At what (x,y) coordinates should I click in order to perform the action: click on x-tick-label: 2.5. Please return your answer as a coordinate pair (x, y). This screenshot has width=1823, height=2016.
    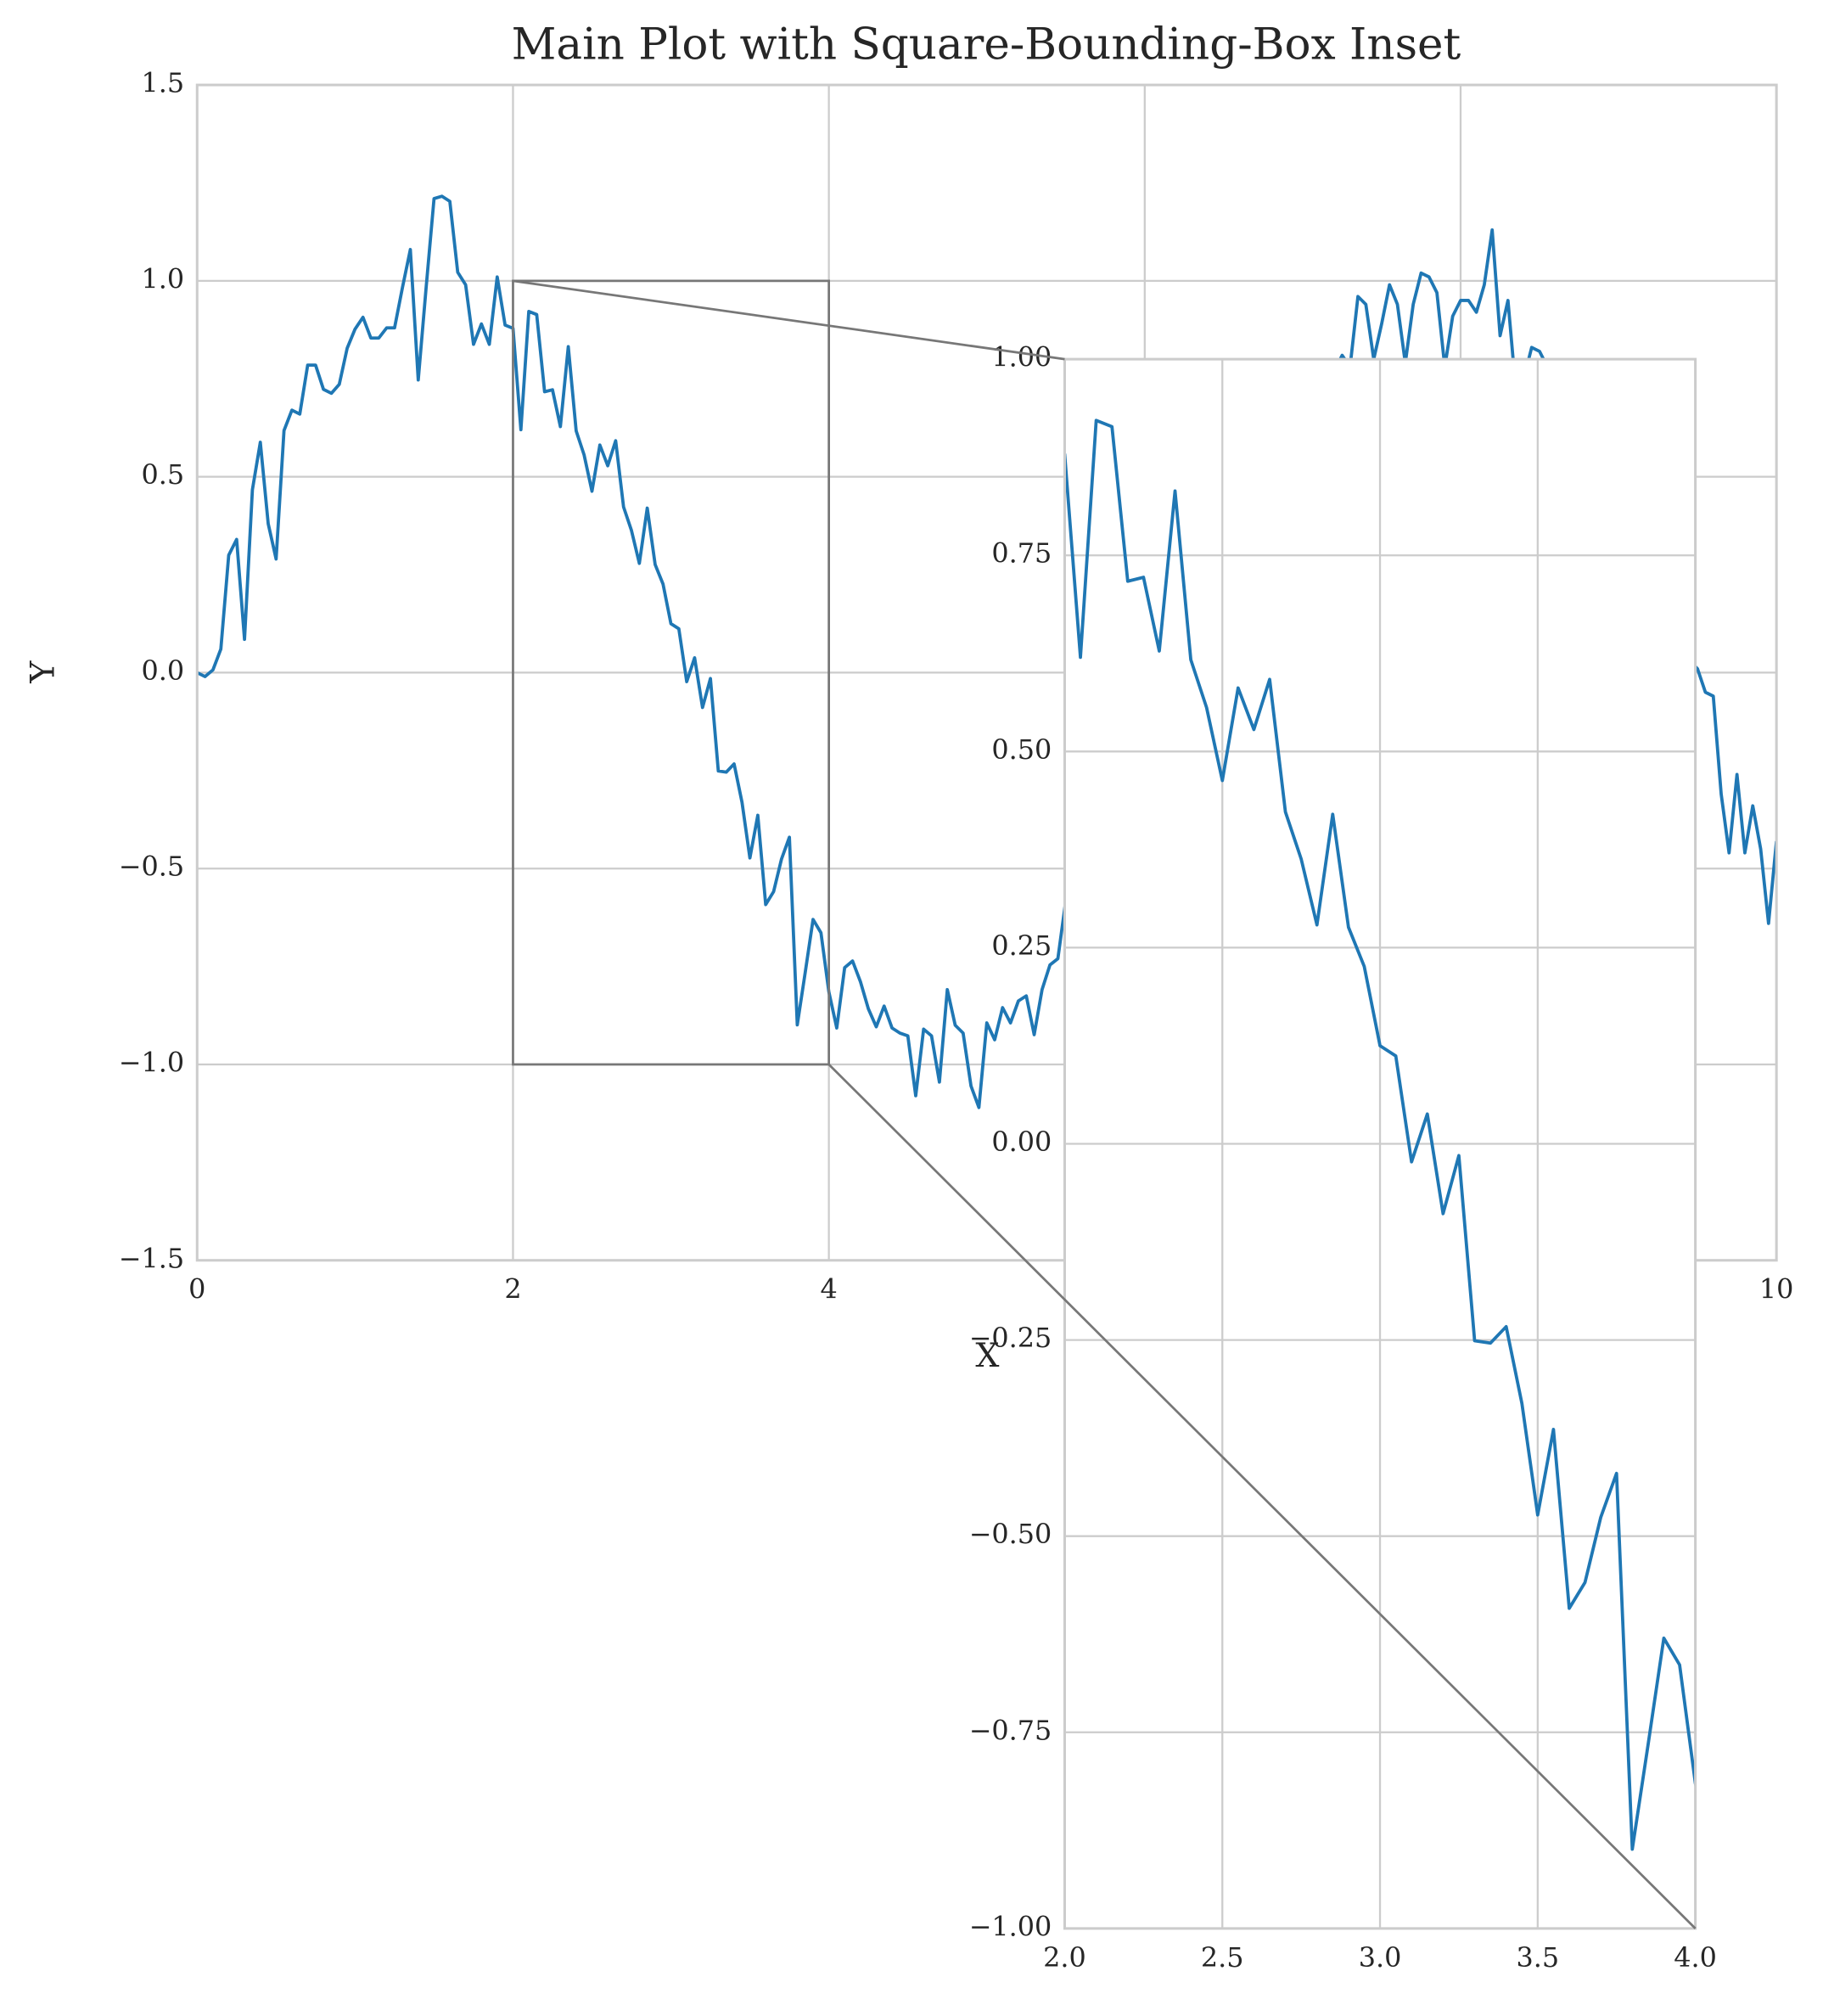
    Looking at the image, I should click on (1222, 1957).